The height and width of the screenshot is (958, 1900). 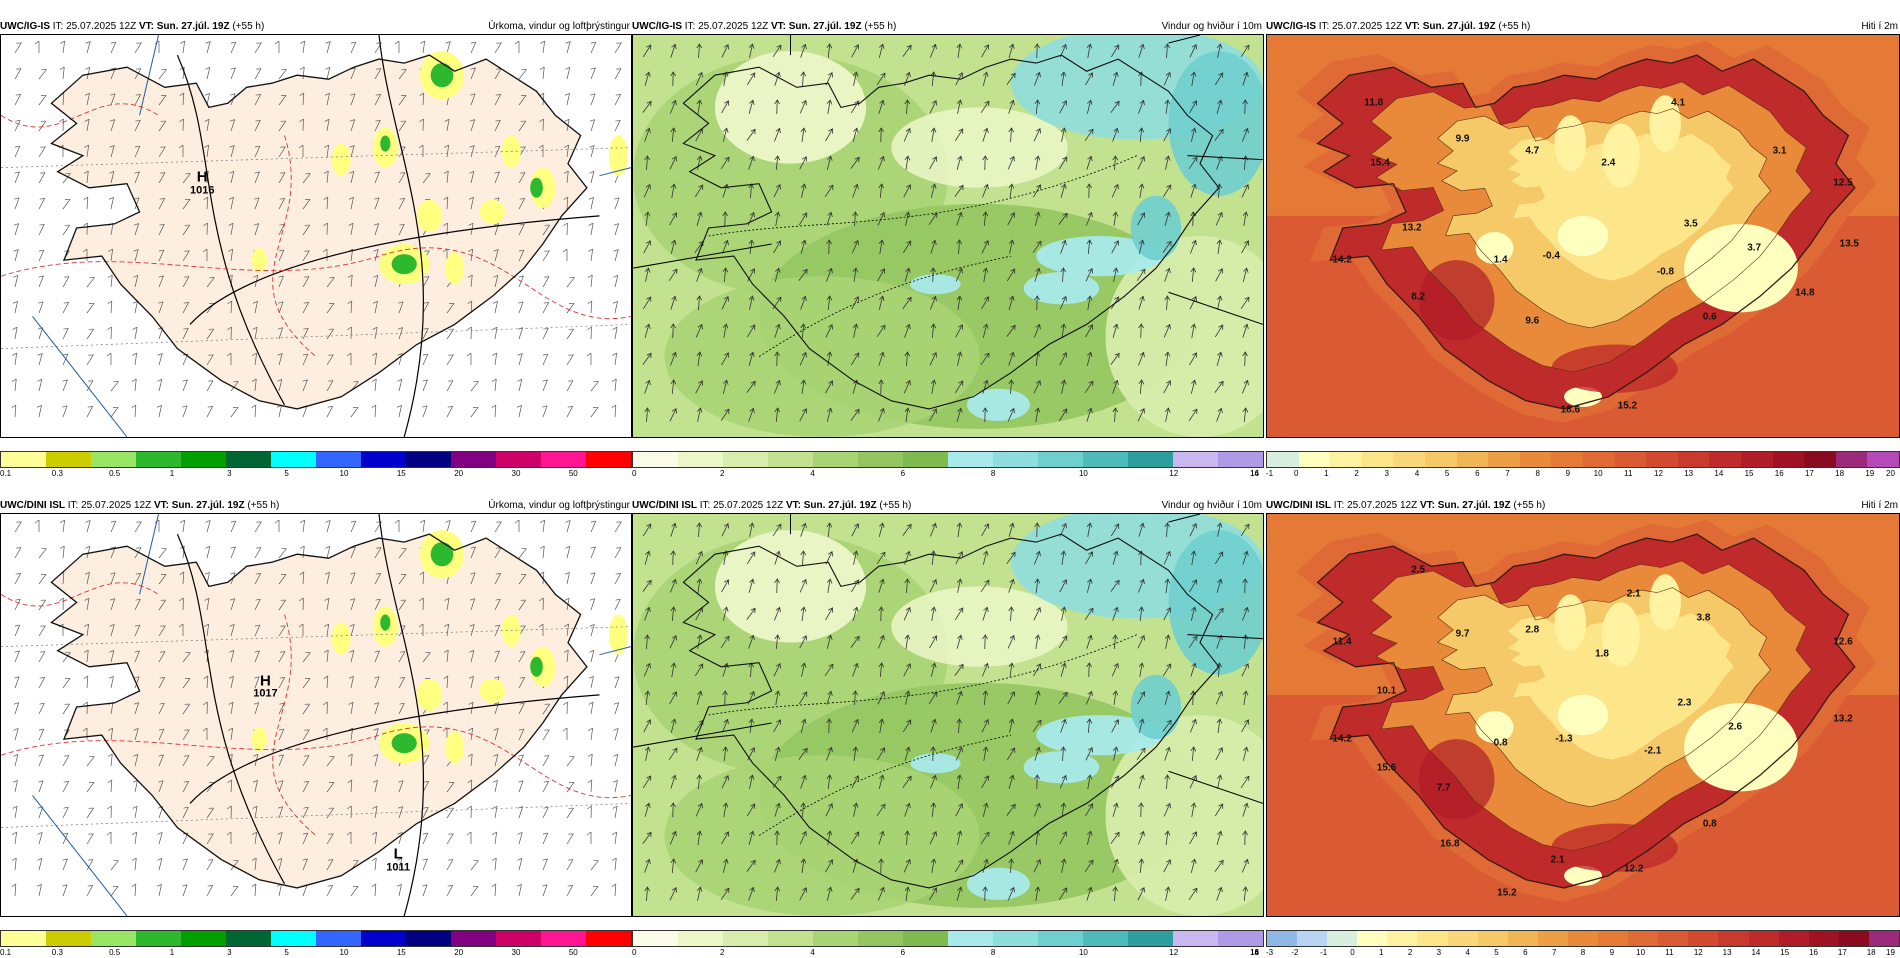 I want to click on colorbar-tick-label: 16, so click(x=1254, y=473).